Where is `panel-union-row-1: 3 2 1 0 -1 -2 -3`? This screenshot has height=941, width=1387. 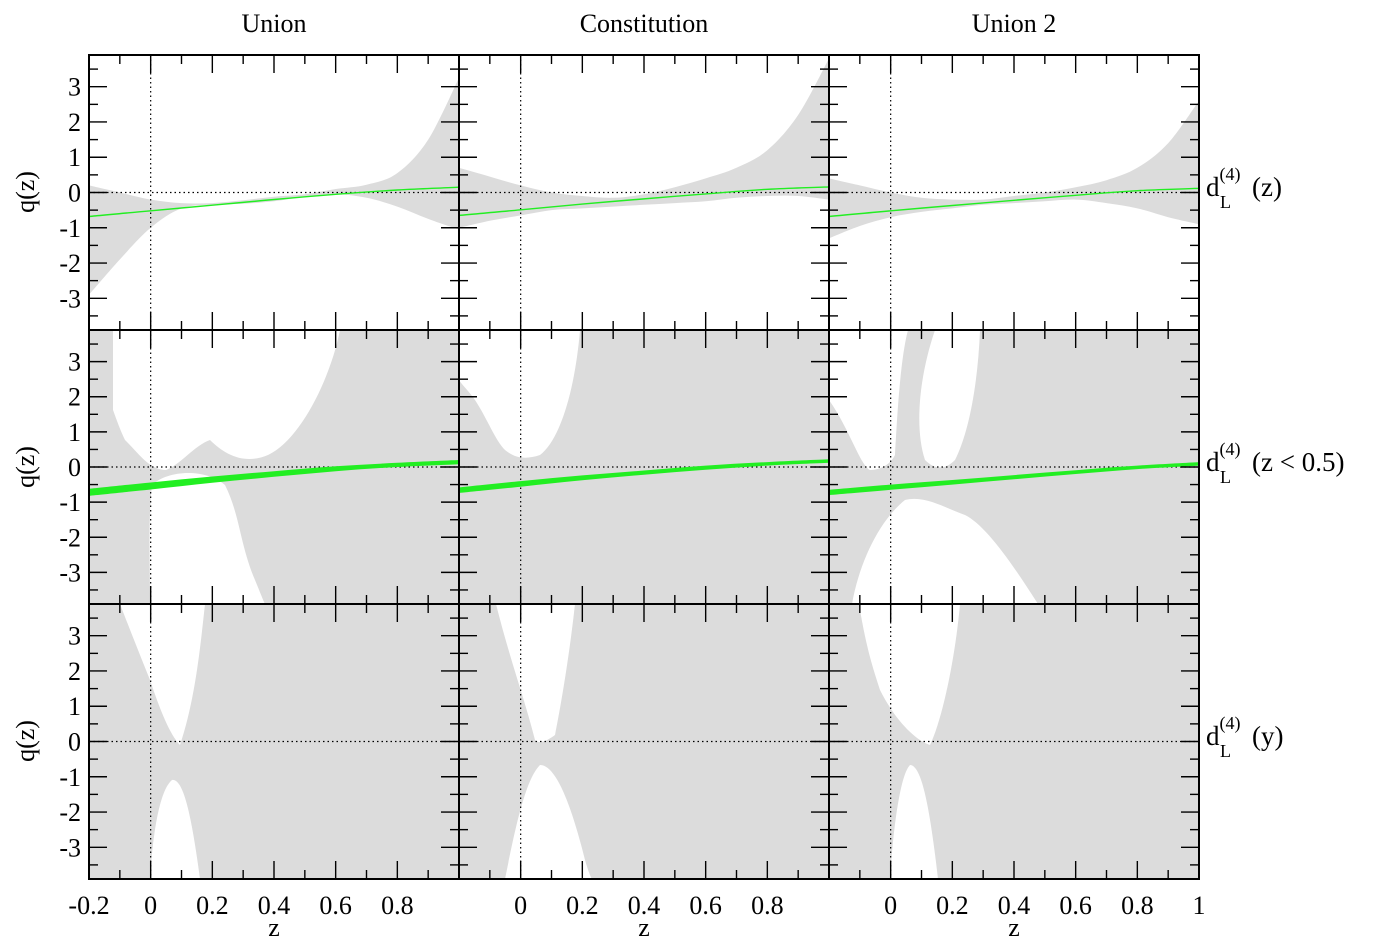 panel-union-row-1: 3 2 1 0 -1 -2 -3 is located at coordinates (259, 192).